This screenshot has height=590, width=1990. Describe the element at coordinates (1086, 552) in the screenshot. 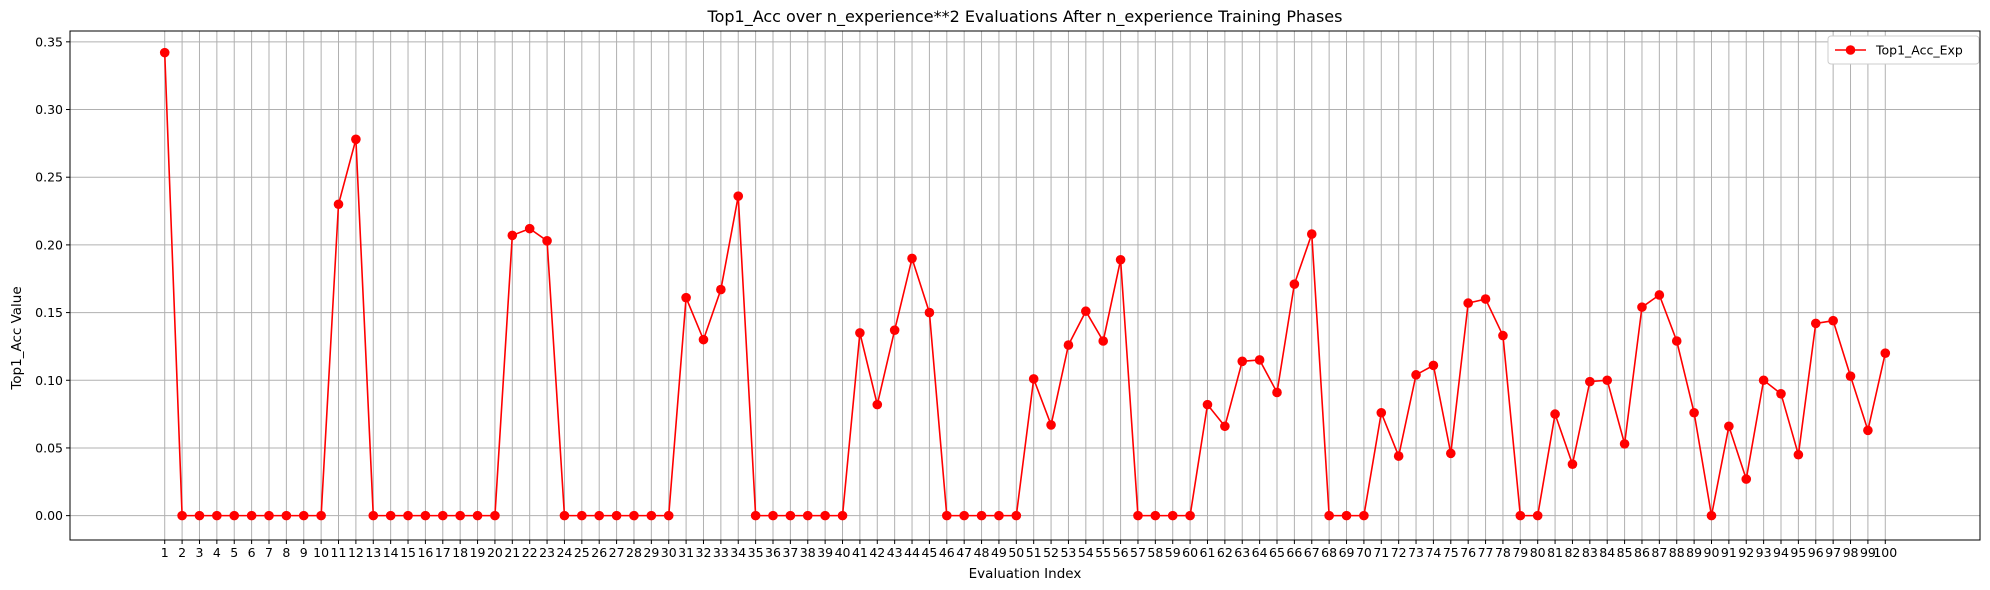

I see `x-tick-label: 54` at that location.